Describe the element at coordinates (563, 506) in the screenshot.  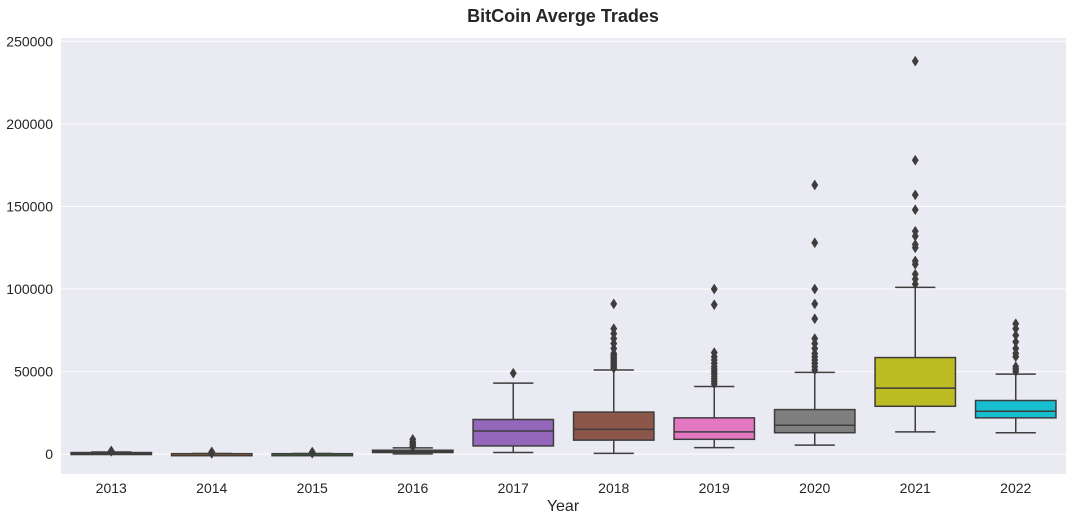
I see `x-axis-label: Year` at that location.